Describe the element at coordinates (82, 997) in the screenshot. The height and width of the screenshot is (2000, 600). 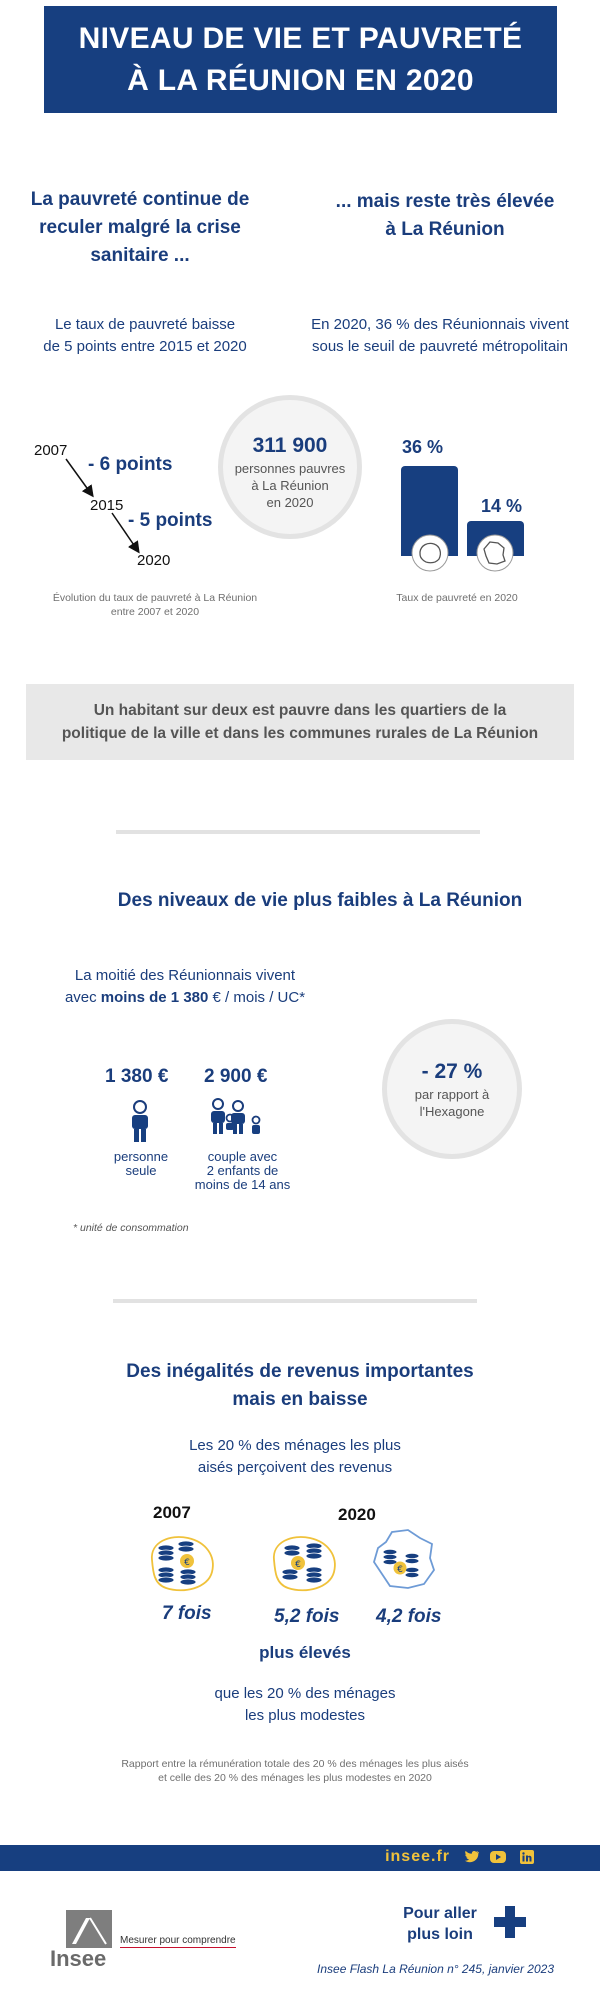
I see `text-fragment: avec` at that location.